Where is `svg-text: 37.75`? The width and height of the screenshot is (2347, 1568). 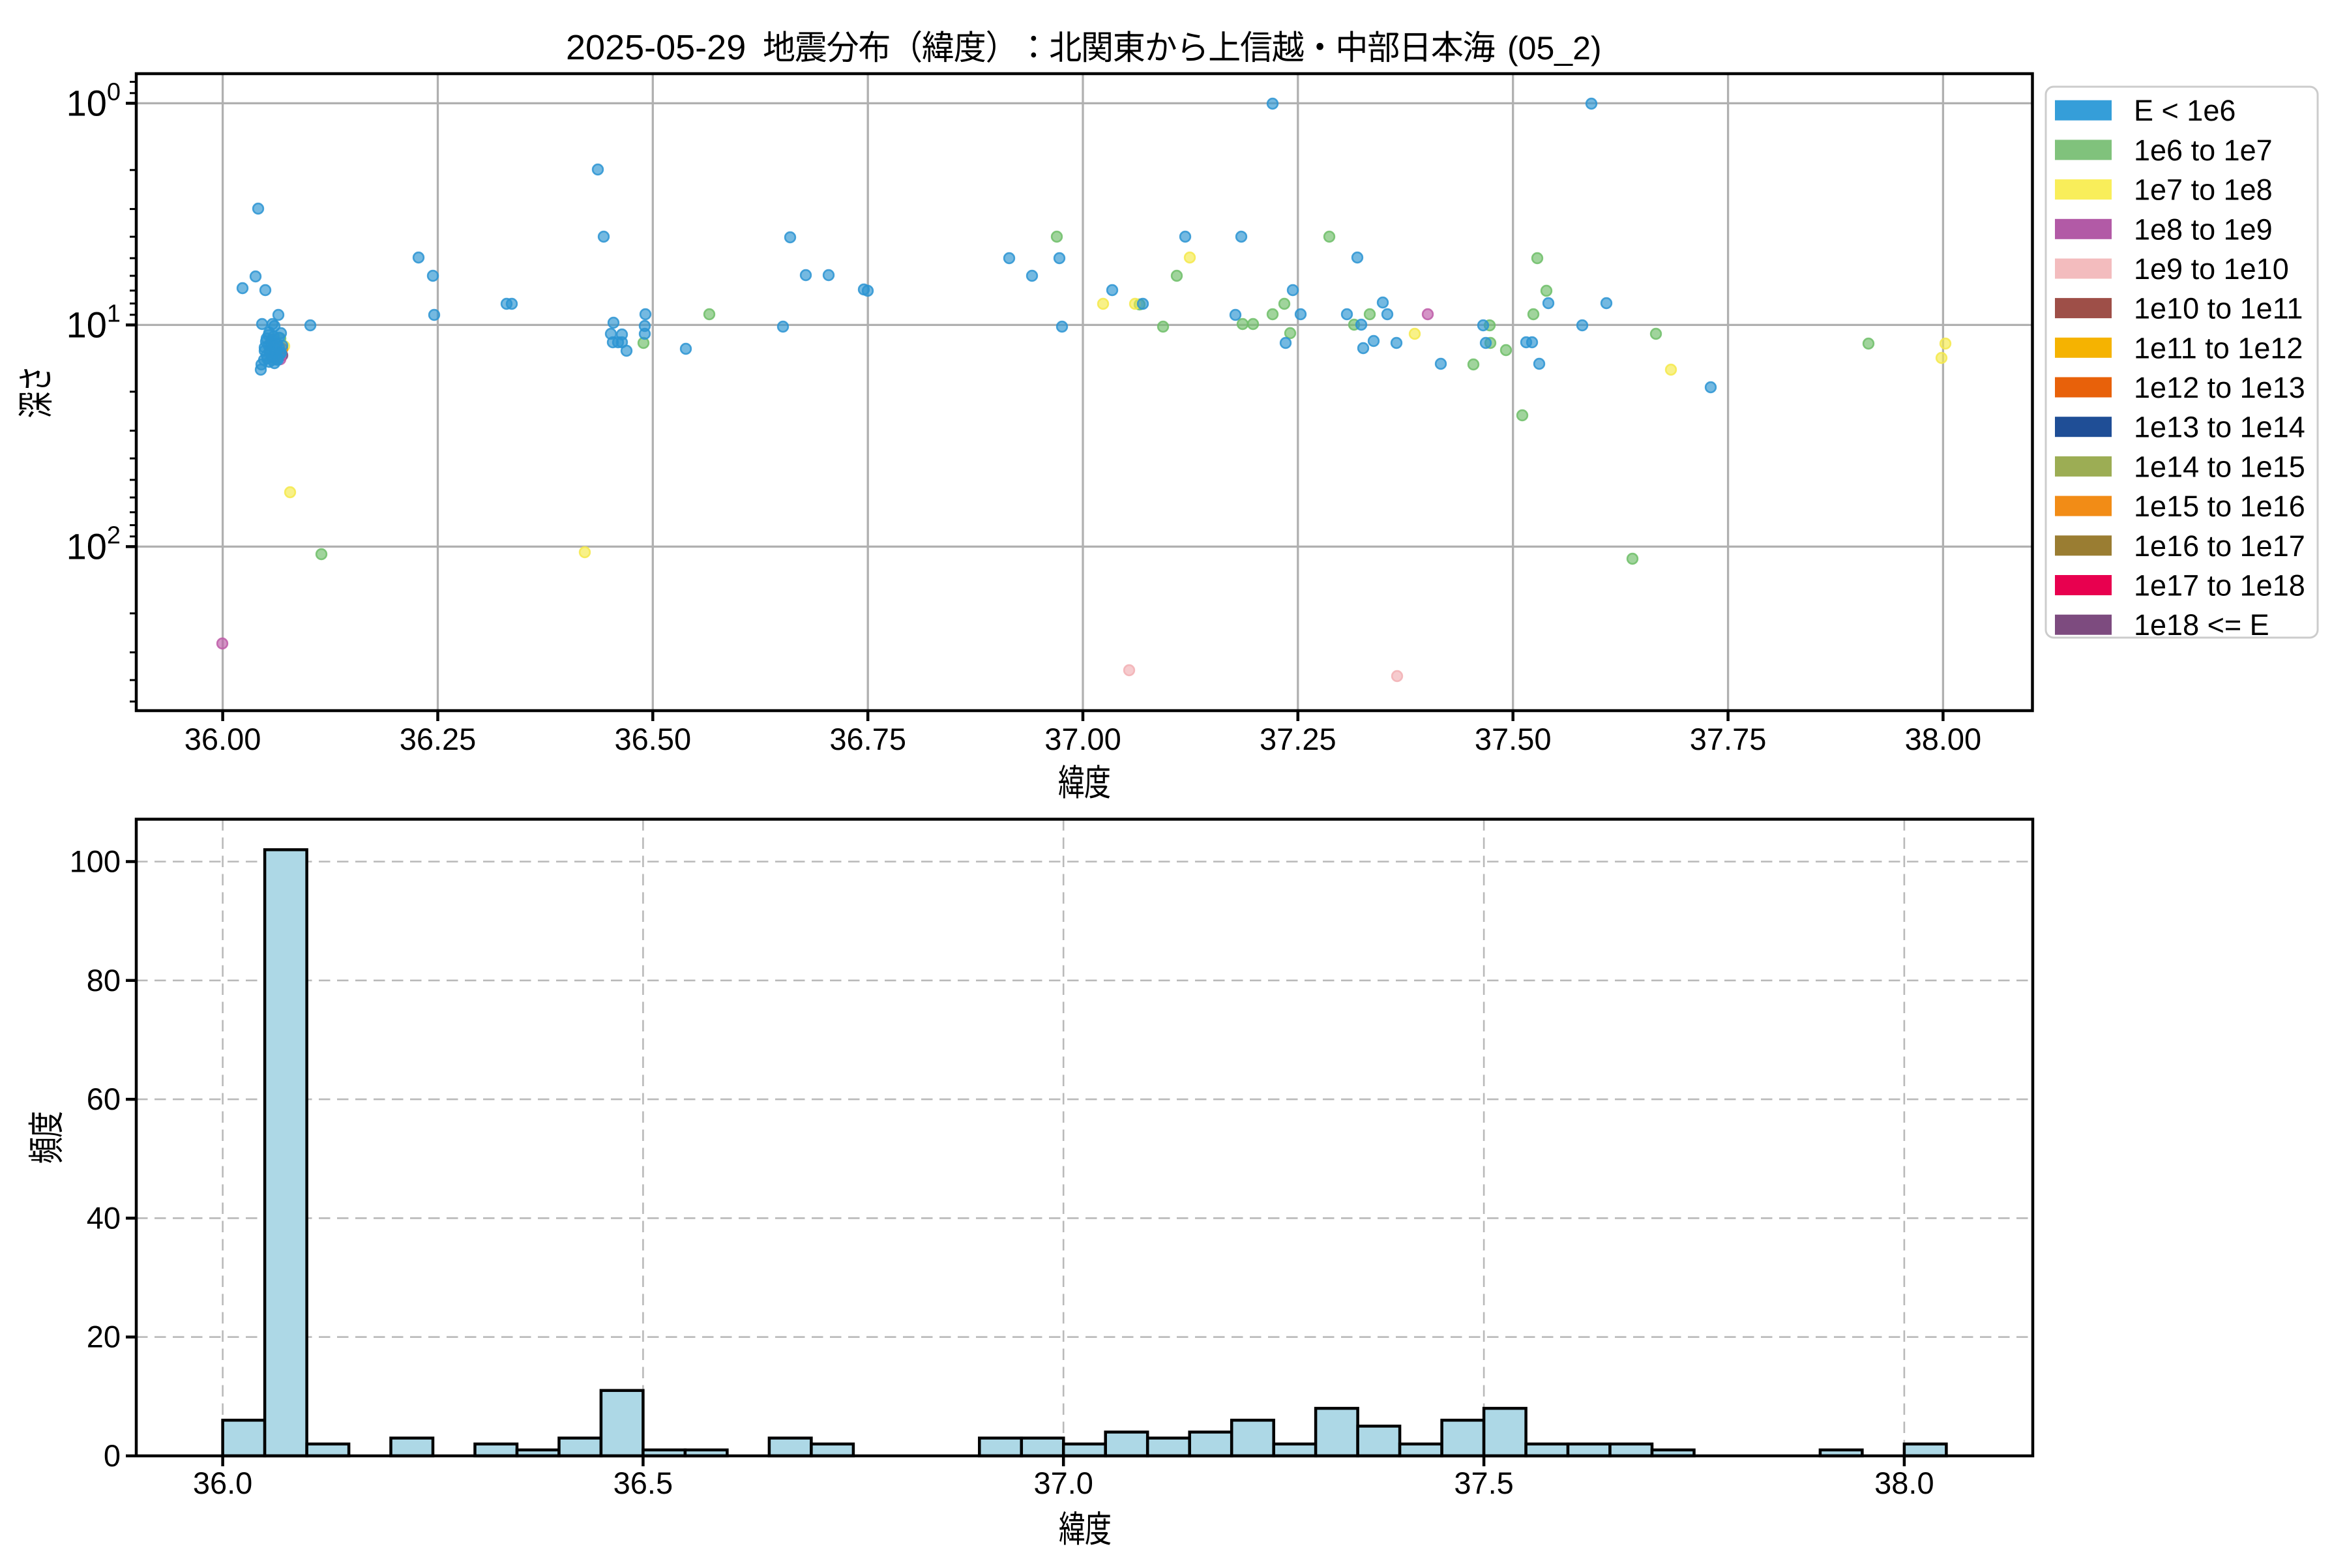 svg-text: 37.75 is located at coordinates (1728, 739).